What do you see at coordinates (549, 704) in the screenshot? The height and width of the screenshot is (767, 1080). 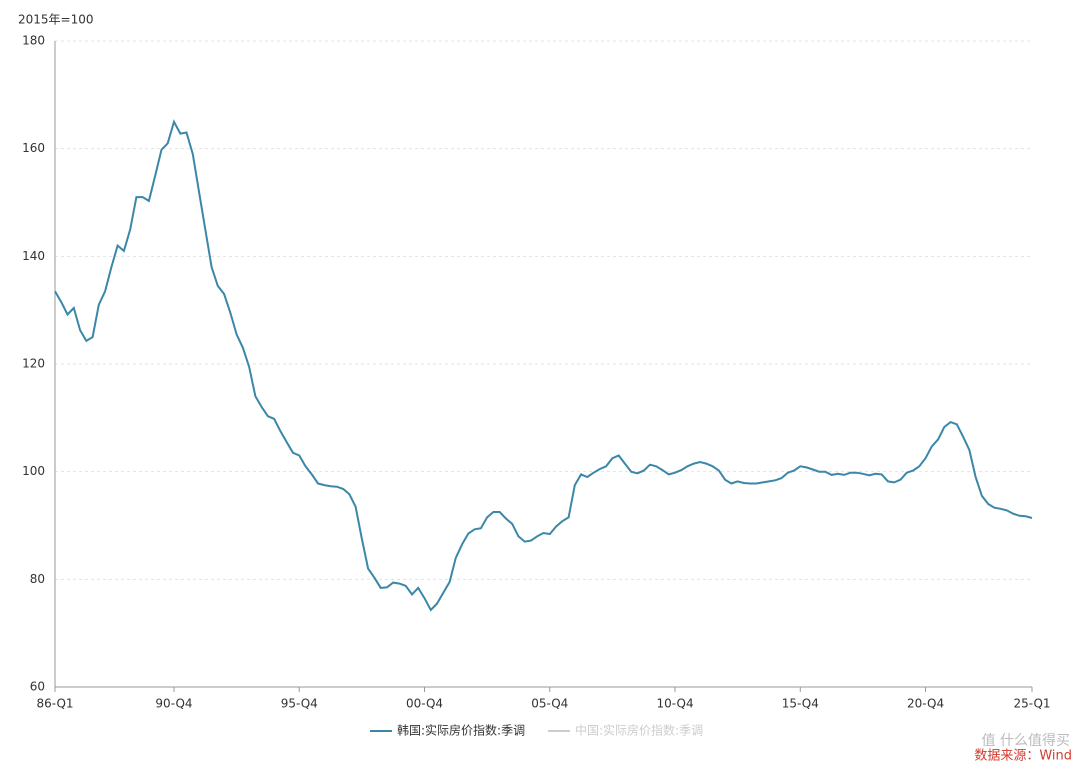 I see `x-tick-label: 05-Q4` at bounding box center [549, 704].